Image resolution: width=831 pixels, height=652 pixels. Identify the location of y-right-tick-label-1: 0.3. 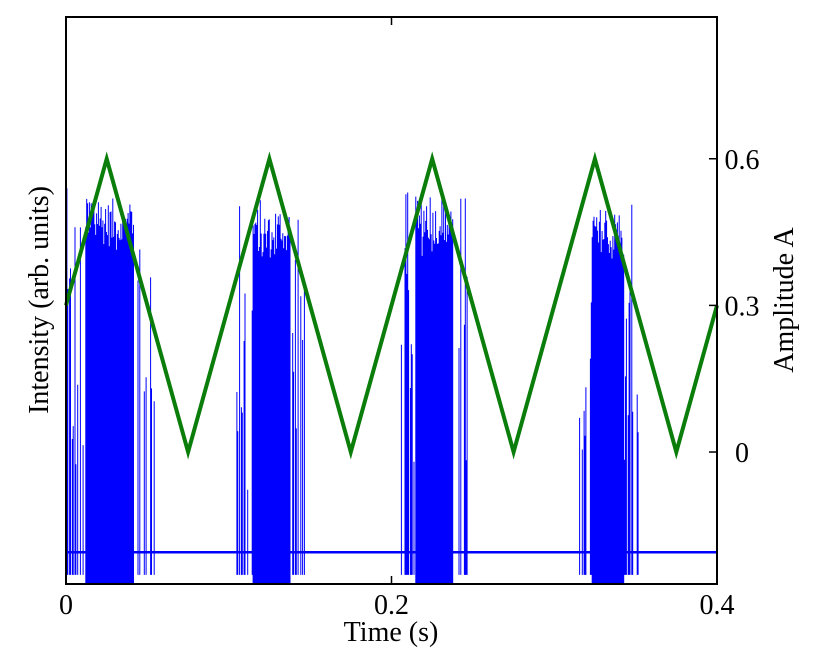
(742, 306).